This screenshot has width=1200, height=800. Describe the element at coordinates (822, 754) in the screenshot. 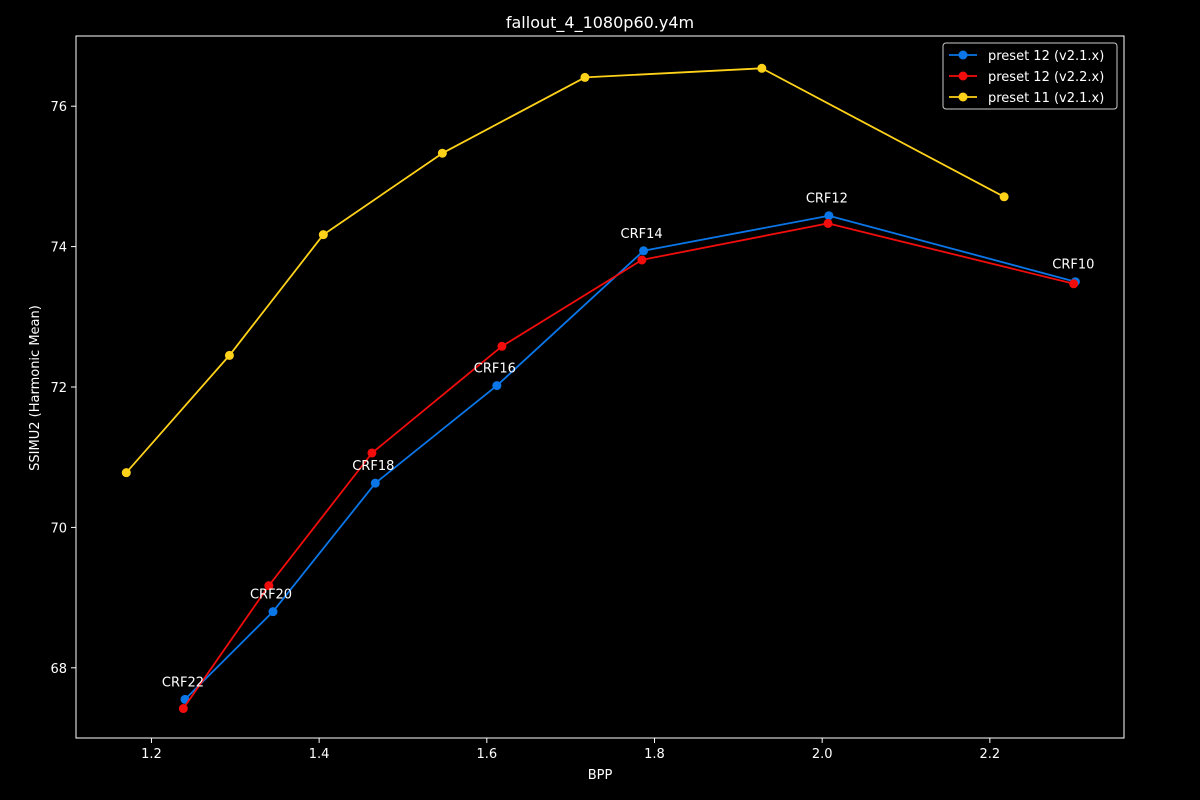

I see `x-tick-label: 2.0` at that location.